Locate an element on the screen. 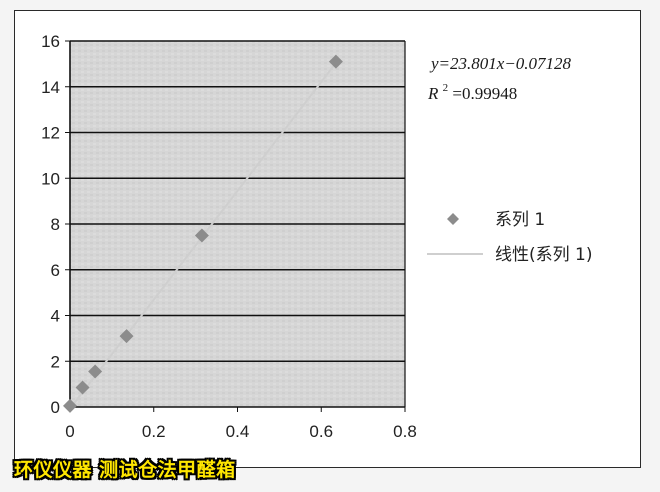  legend-marker-diamond-icon is located at coordinates (453, 219).